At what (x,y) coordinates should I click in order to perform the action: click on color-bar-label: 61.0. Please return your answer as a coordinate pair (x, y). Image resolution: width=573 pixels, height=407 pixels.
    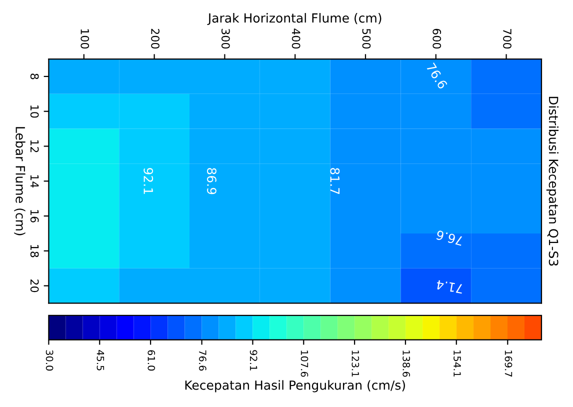
    Looking at the image, I should click on (152, 360).